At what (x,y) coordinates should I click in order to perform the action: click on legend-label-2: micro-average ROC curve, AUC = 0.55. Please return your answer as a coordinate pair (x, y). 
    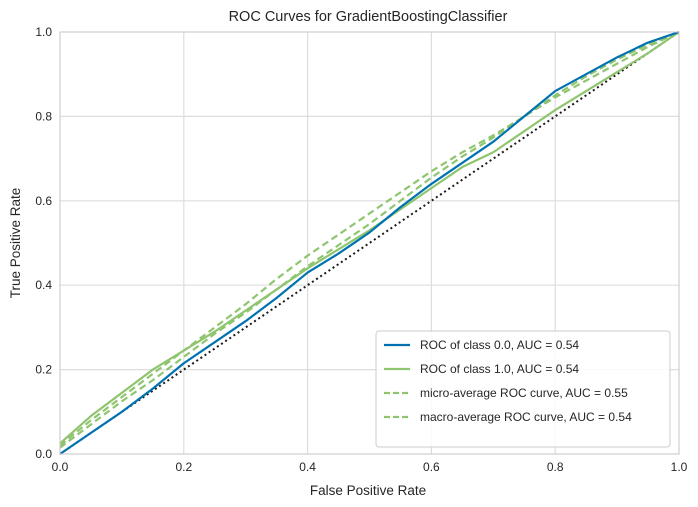
    Looking at the image, I should click on (524, 393).